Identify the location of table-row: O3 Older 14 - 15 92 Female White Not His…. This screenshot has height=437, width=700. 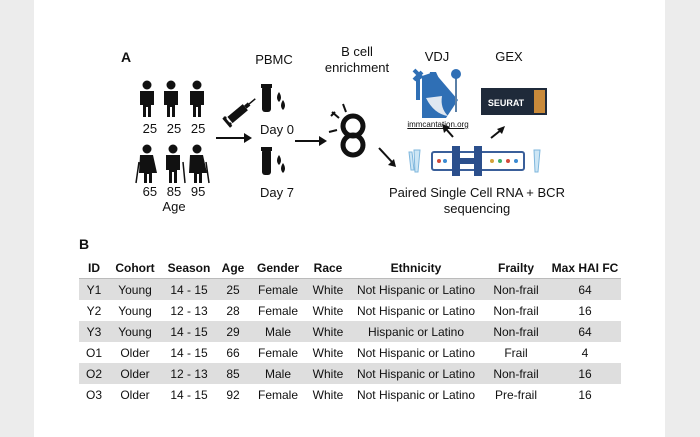
(350, 394).